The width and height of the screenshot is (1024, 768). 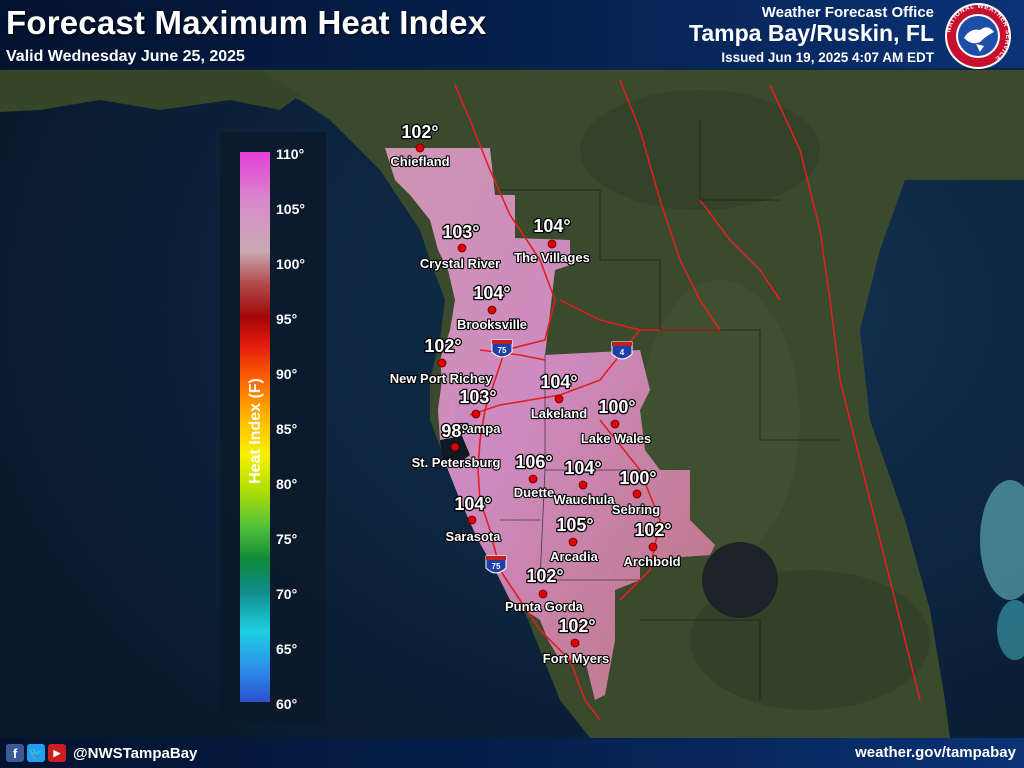 I want to click on city-punta-gorda: 102° Punta Gorda, so click(x=544, y=590).